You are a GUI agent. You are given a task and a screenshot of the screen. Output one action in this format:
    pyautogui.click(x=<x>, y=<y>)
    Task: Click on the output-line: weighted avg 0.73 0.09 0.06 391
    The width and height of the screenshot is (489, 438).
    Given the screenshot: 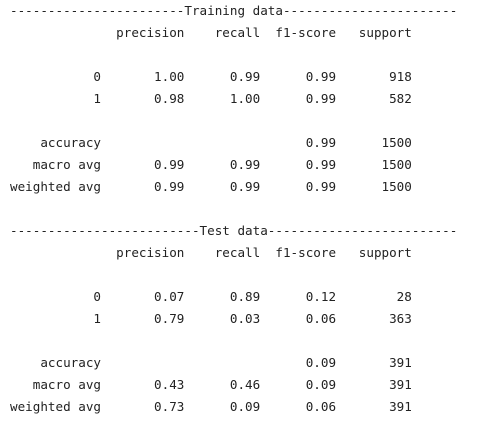 What is the action you would take?
    pyautogui.click(x=211, y=406)
    